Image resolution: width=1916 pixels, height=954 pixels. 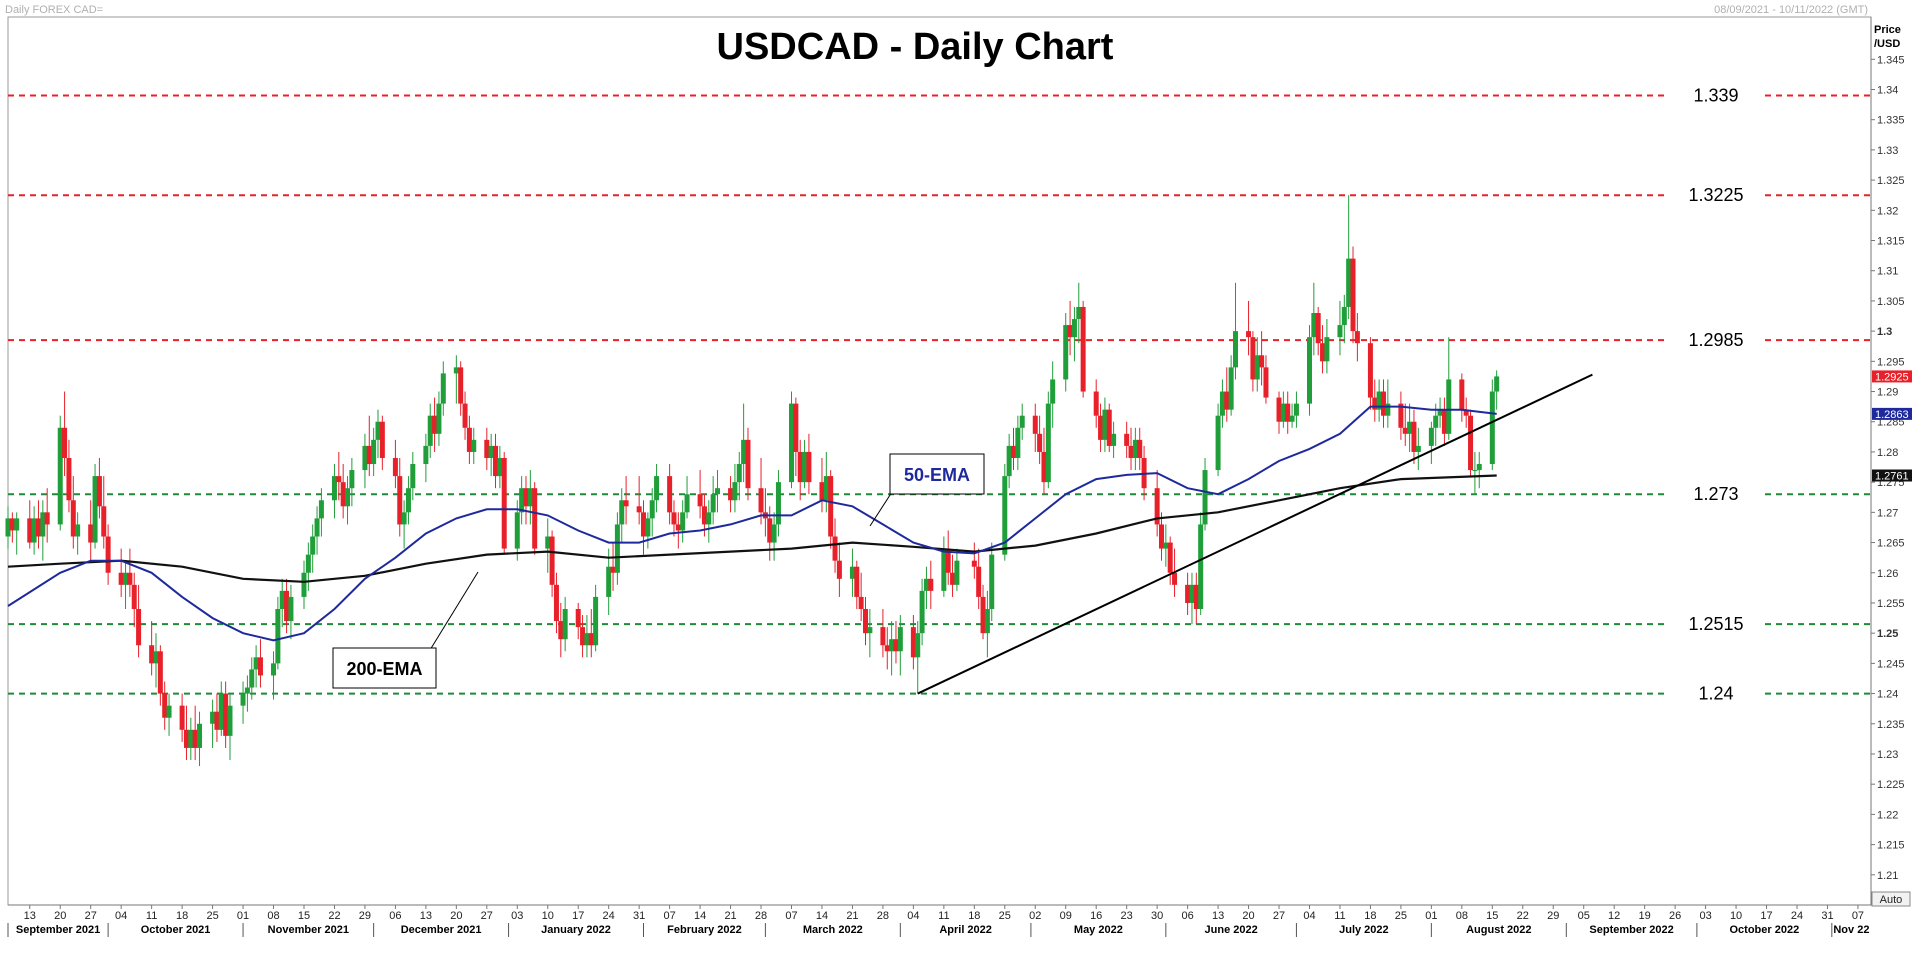 I want to click on x-tick-label: 01, so click(x=243, y=916).